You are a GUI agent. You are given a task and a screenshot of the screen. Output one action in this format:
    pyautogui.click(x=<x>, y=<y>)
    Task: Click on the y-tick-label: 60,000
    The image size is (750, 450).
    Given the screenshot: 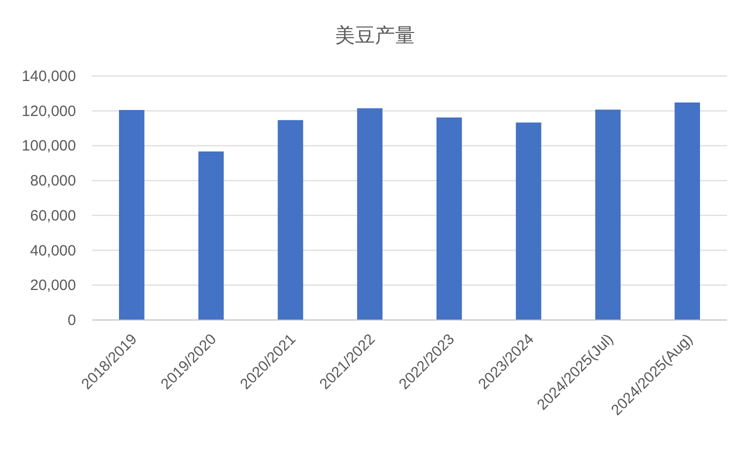 What is the action you would take?
    pyautogui.click(x=53, y=215)
    